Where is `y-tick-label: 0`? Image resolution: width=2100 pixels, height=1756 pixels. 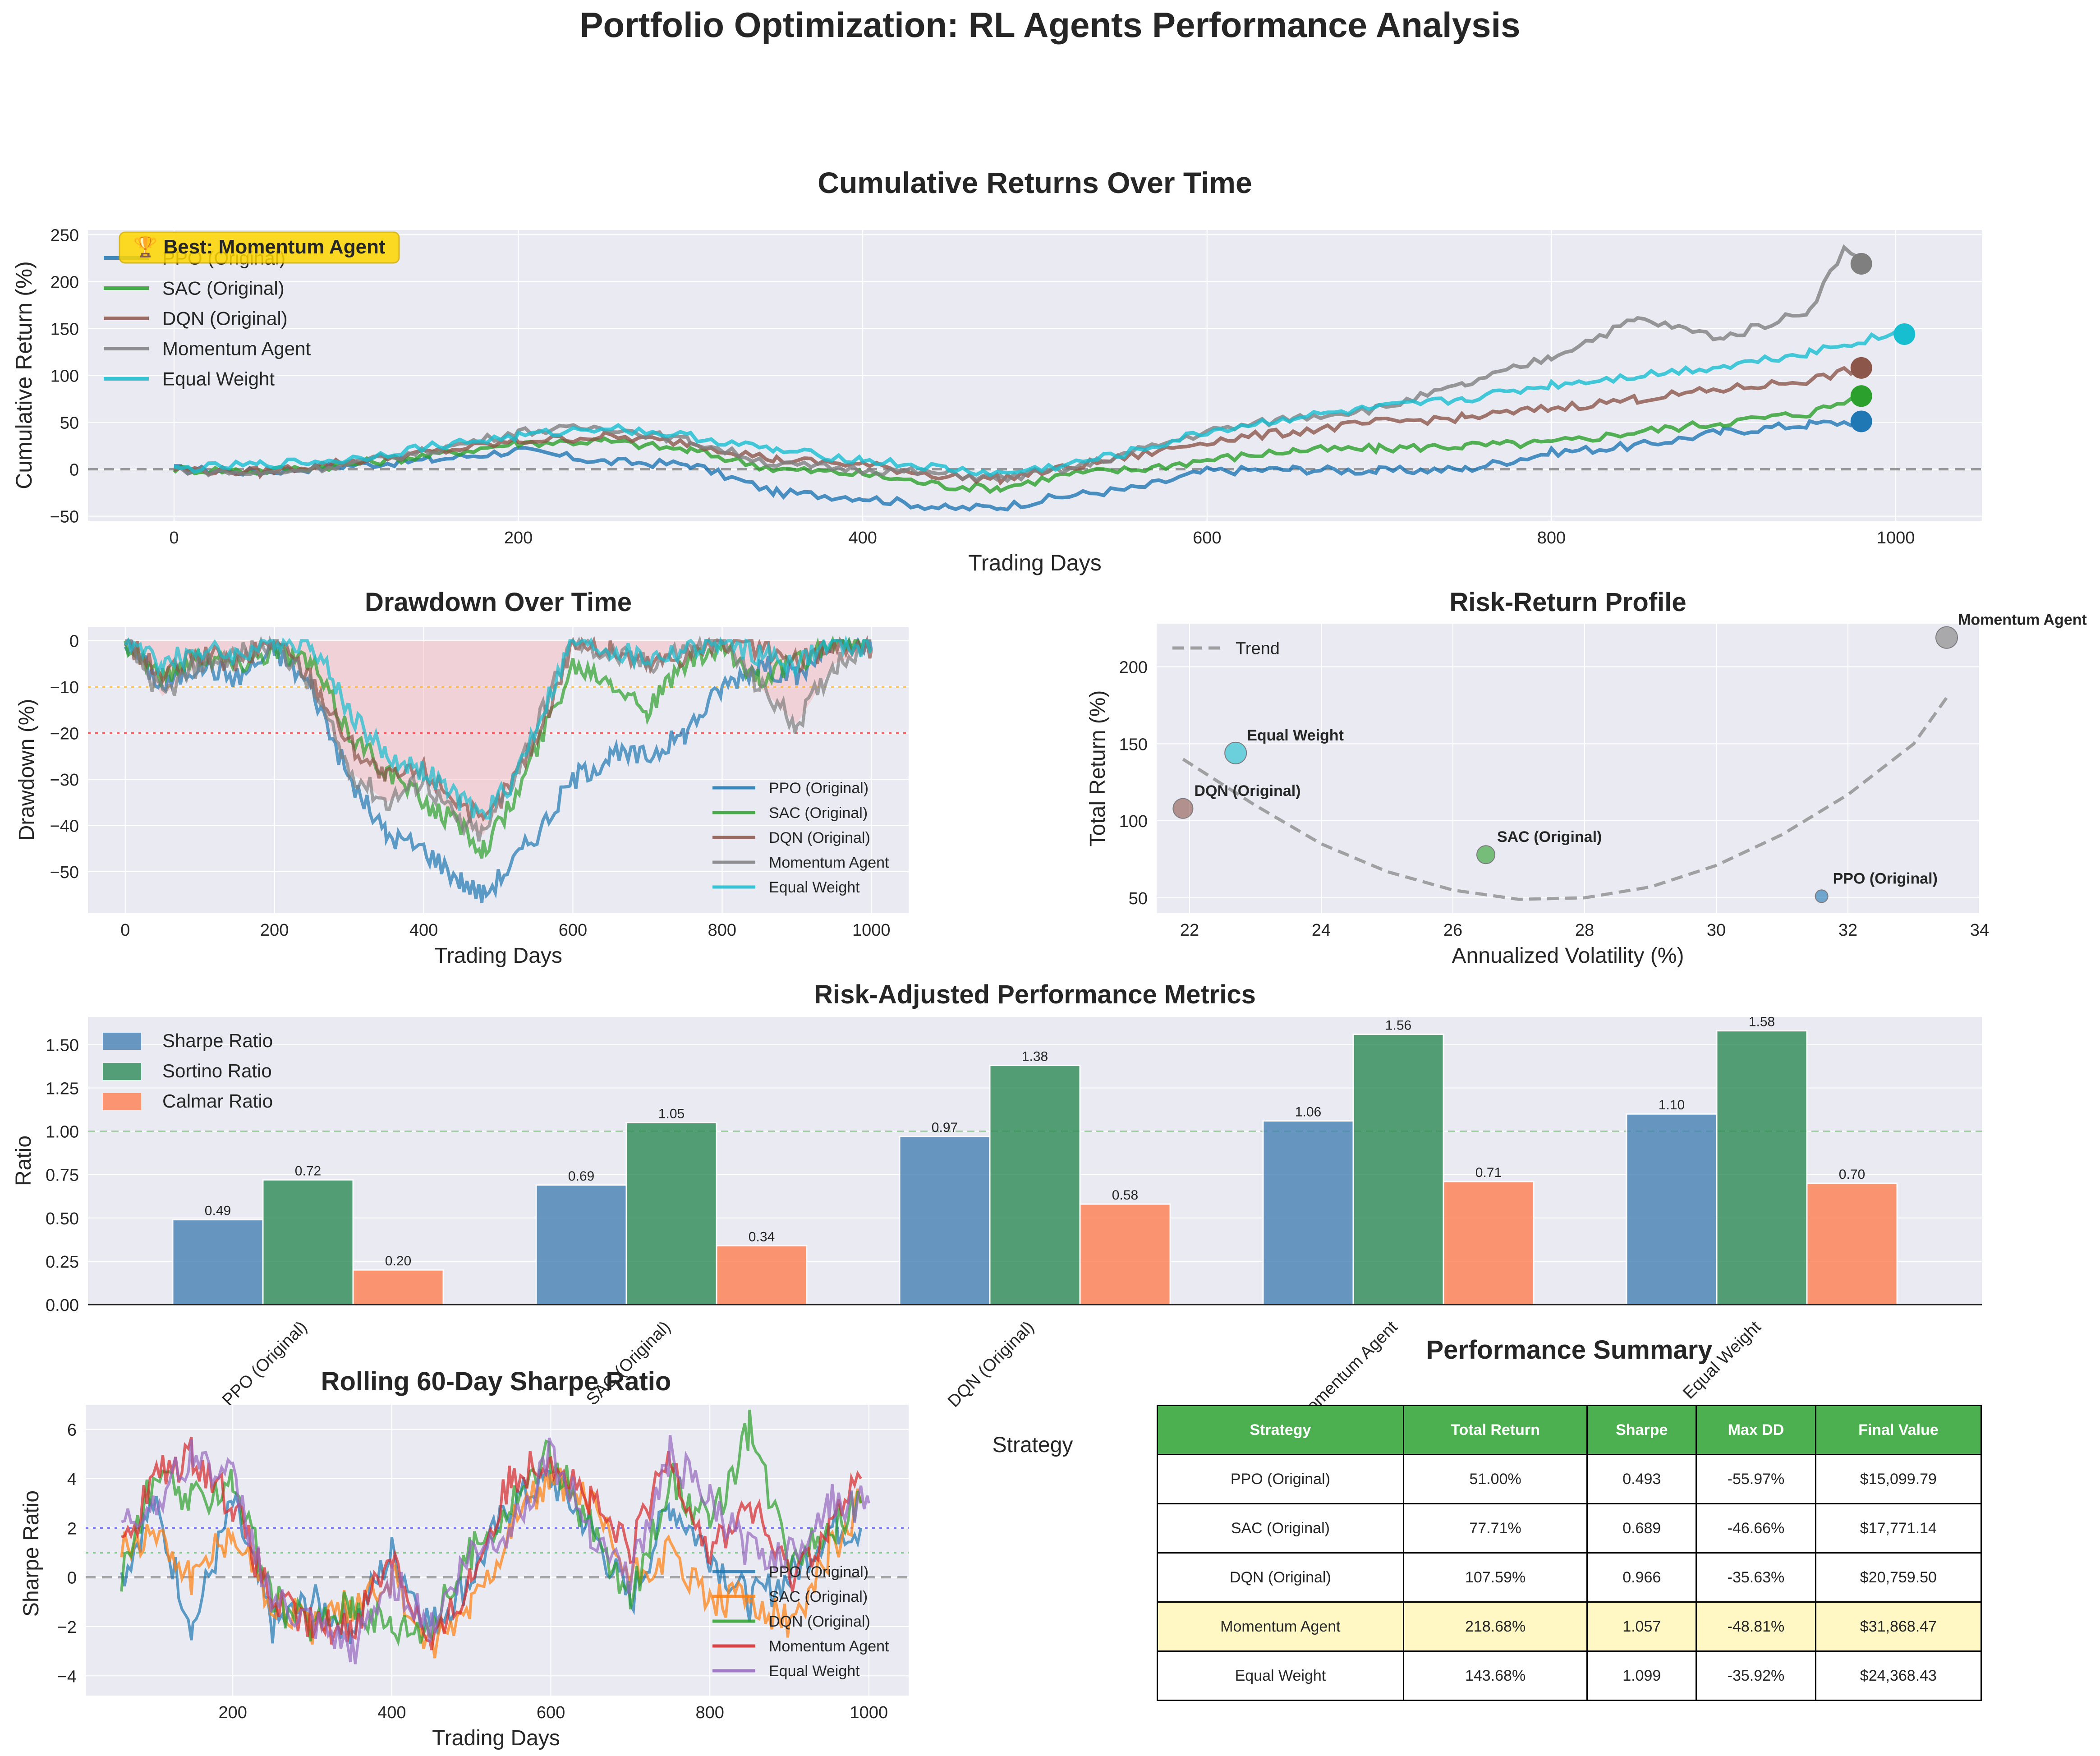 y-tick-label: 0 is located at coordinates (72, 1578).